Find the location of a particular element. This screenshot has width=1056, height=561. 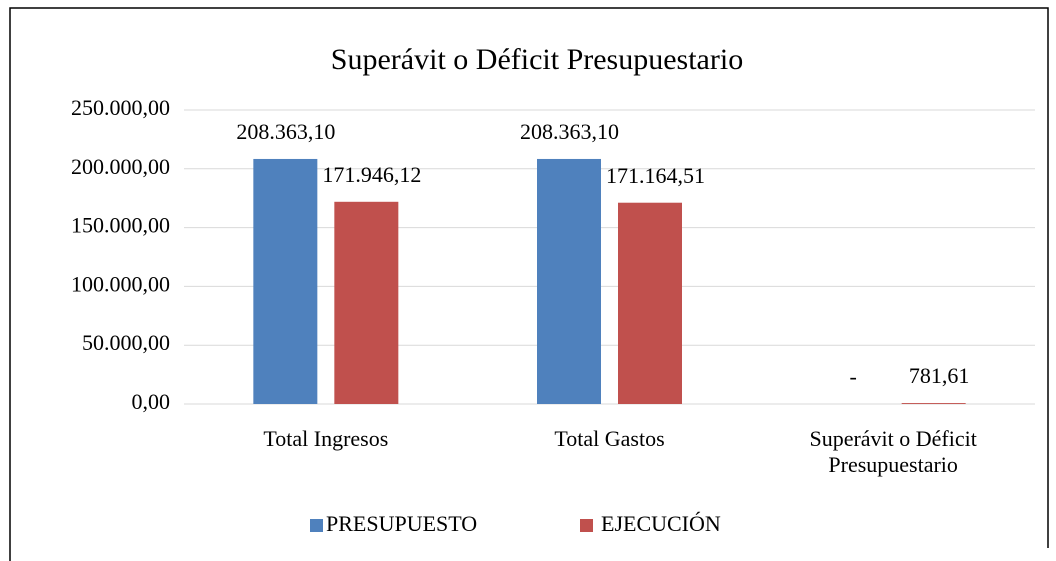

x-tick-label-box: Total Gastos is located at coordinates (609, 438).